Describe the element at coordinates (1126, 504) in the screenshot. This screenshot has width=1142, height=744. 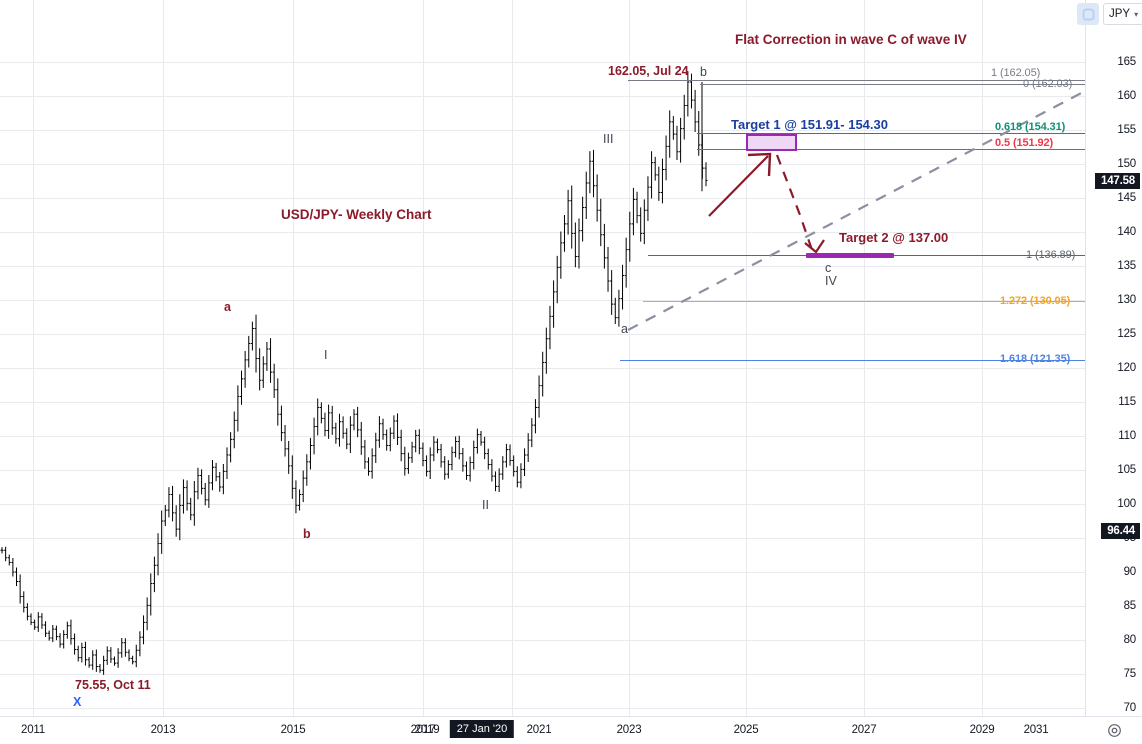
I see `price-tick: 100` at that location.